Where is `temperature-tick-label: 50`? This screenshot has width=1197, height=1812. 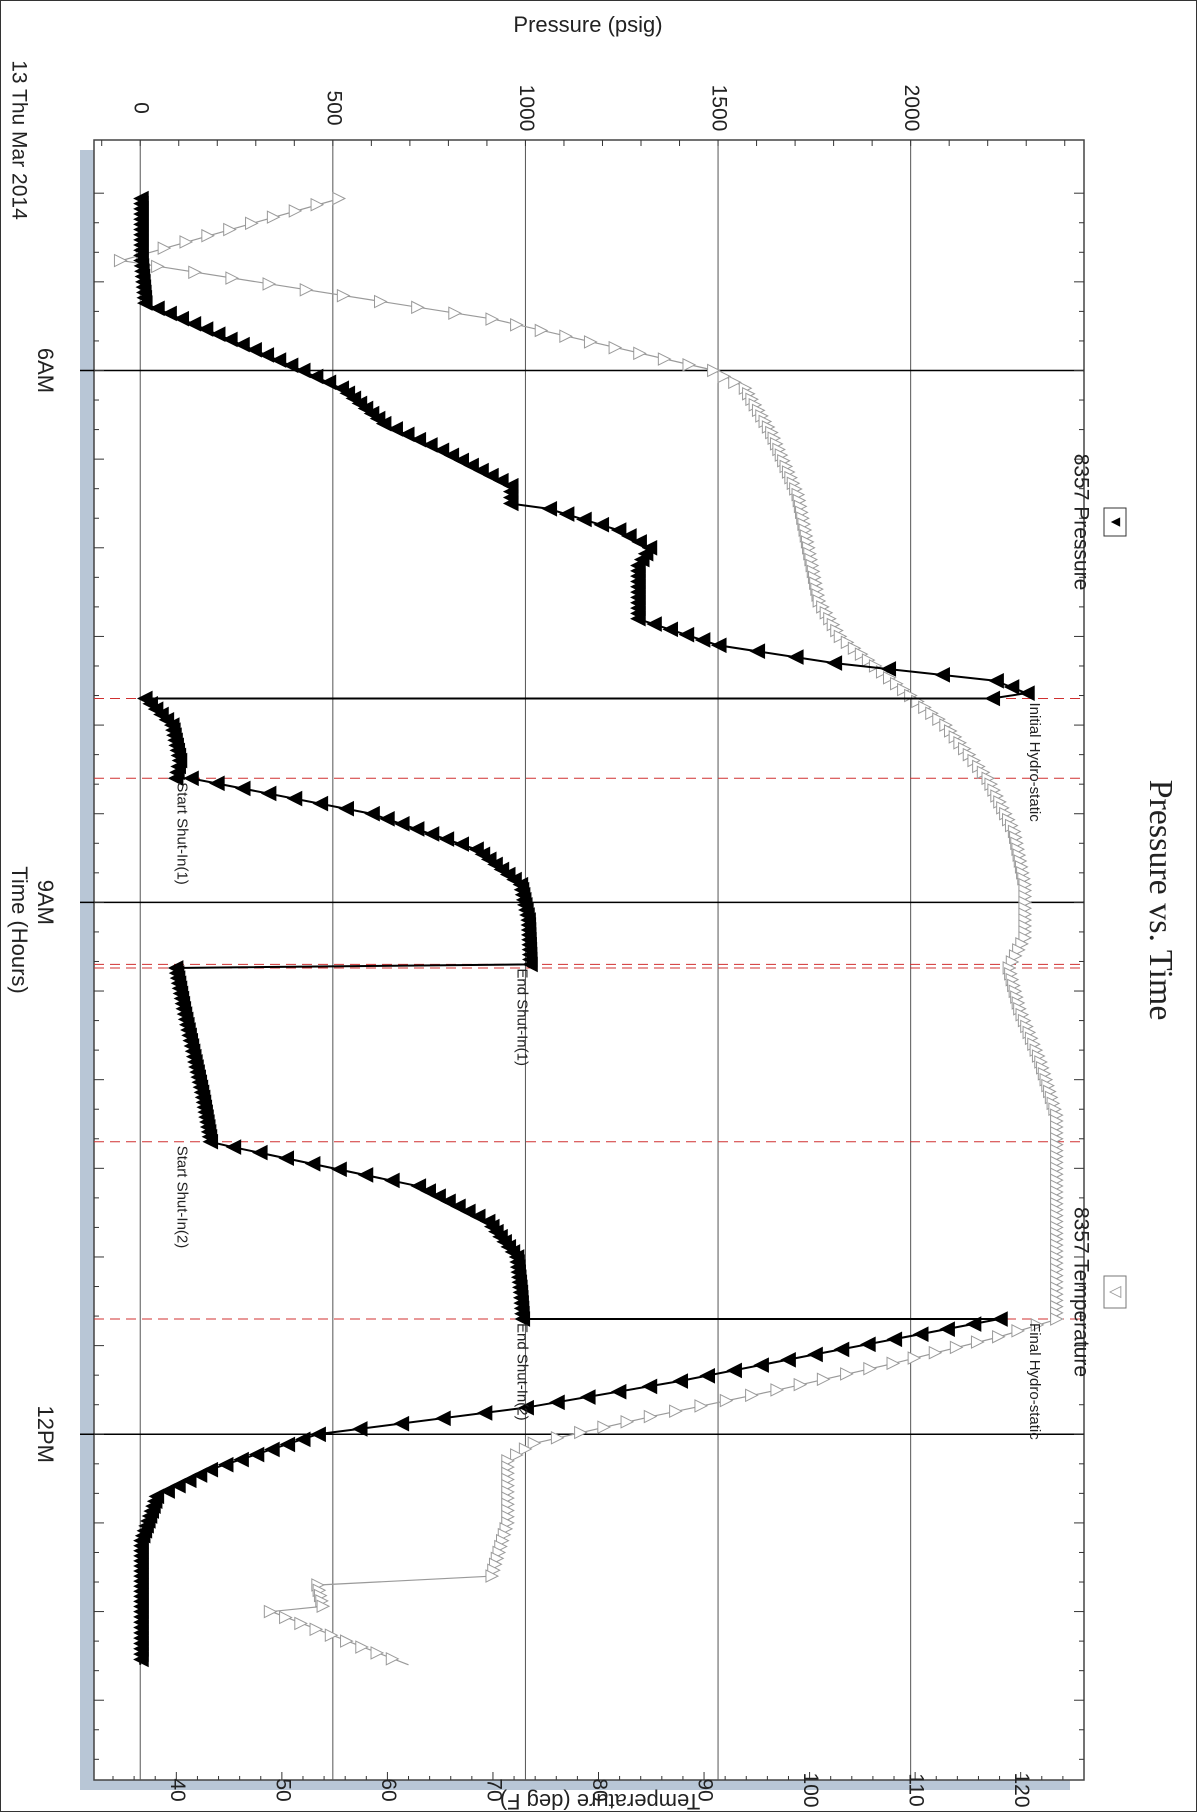 temperature-tick-label: 50 is located at coordinates (282, 1789).